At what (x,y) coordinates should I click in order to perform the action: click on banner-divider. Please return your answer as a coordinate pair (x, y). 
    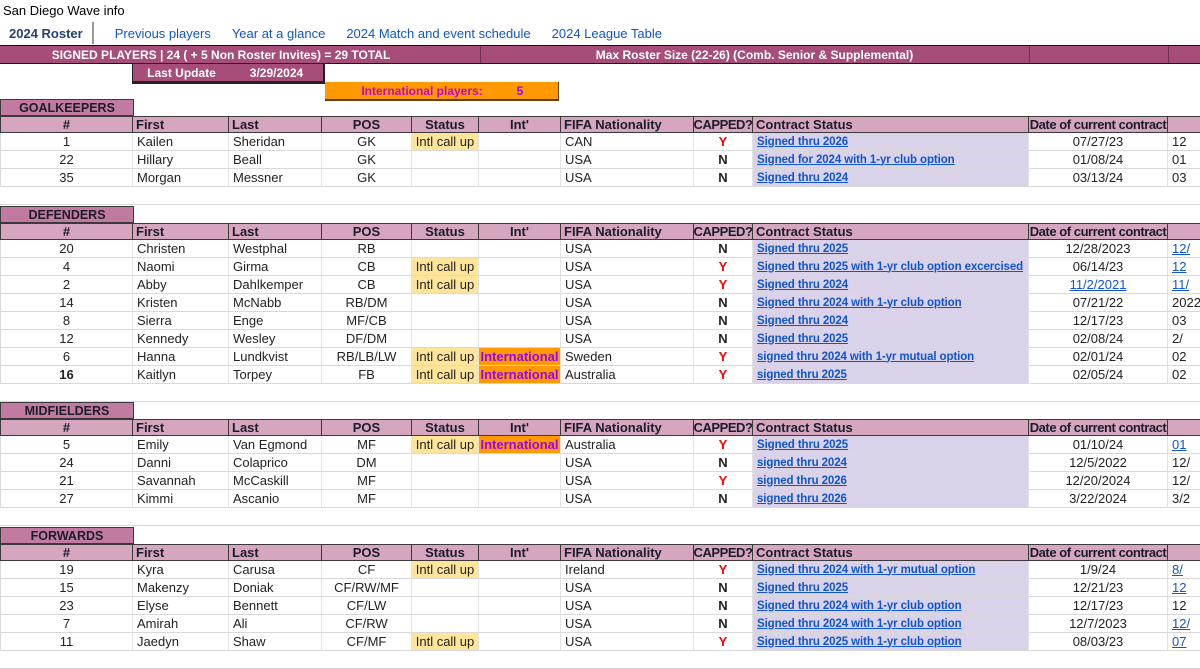
    Looking at the image, I should click on (1168, 54).